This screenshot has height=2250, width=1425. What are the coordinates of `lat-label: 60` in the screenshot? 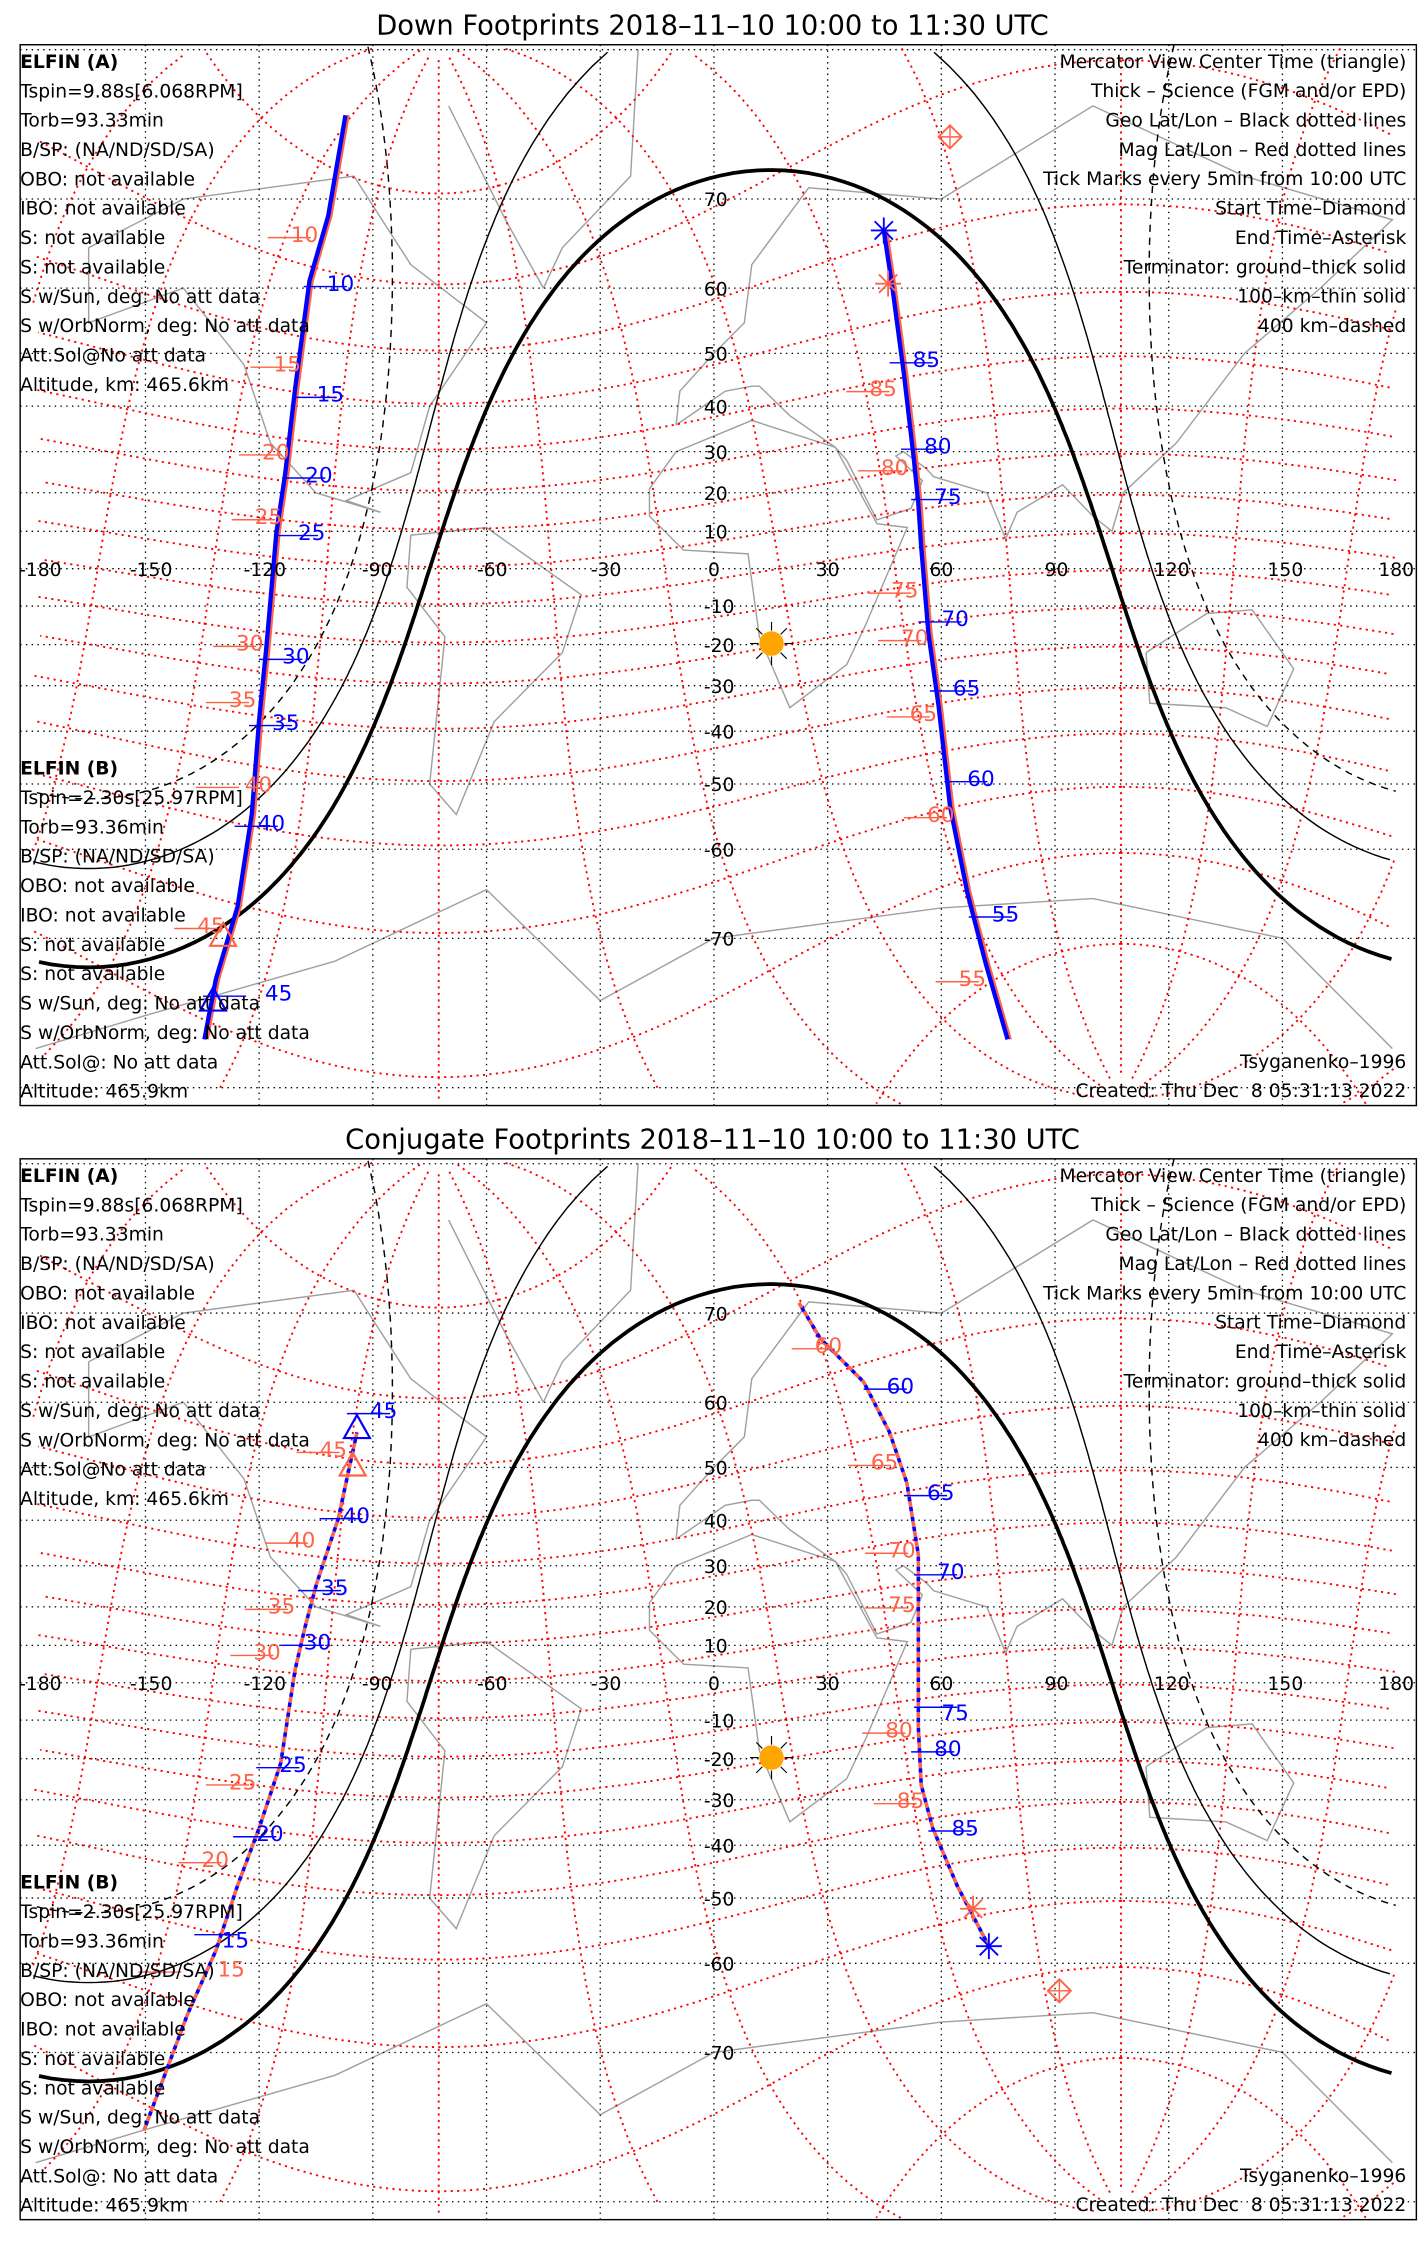 It's located at (716, 289).